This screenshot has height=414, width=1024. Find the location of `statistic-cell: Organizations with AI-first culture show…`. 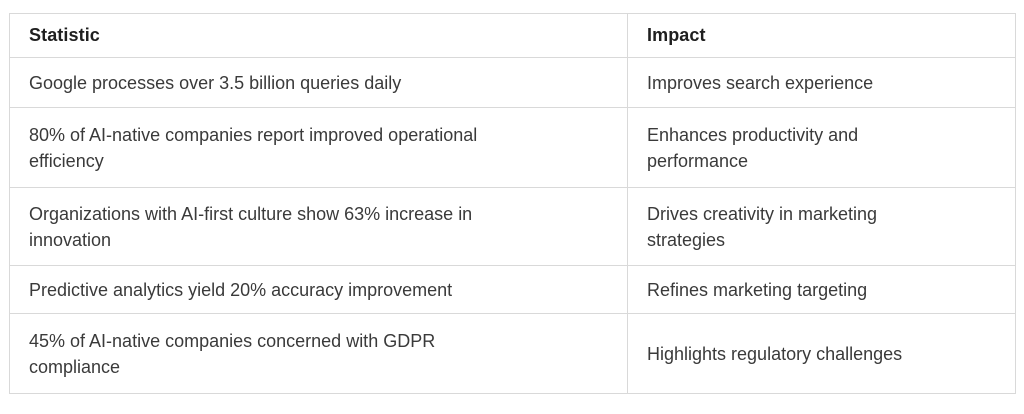

statistic-cell: Organizations with AI-first culture show… is located at coordinates (318, 226).